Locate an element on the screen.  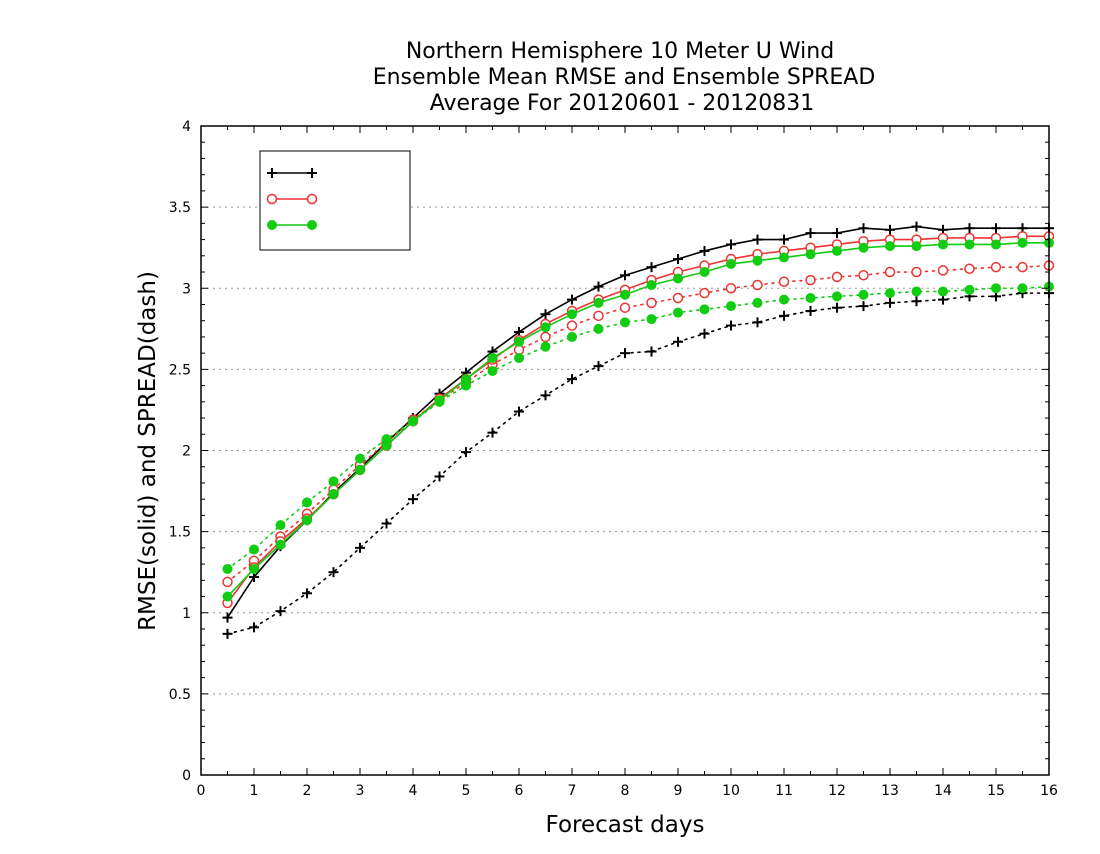
x-tick-label: 11 is located at coordinates (784, 791).